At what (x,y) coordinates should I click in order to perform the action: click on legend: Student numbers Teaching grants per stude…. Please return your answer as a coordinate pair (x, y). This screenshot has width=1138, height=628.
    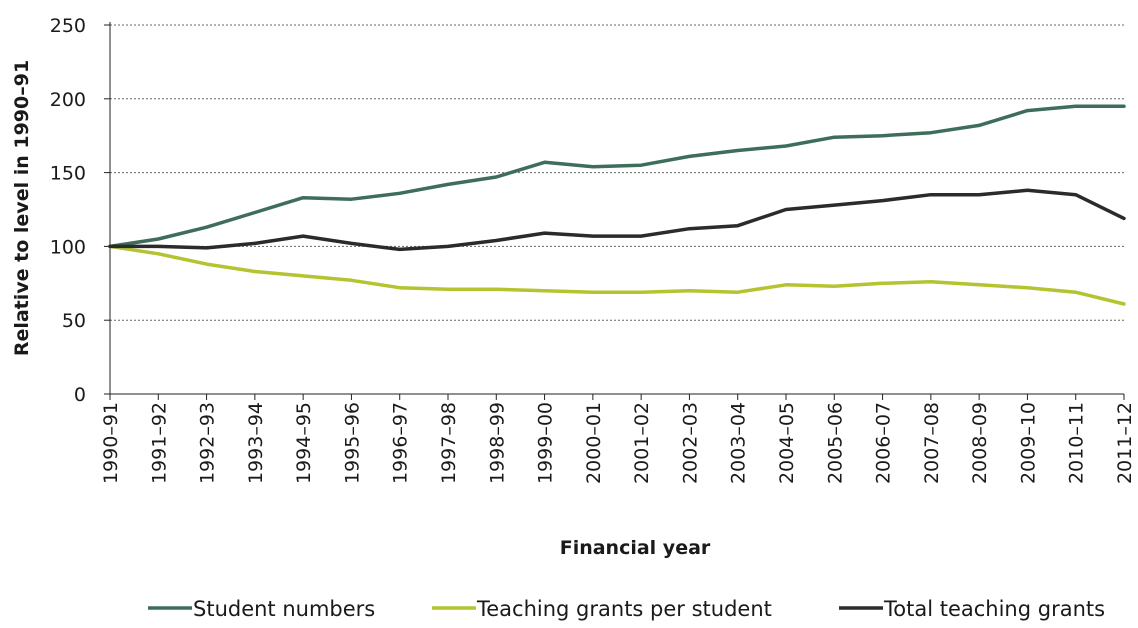
    Looking at the image, I should click on (626, 609).